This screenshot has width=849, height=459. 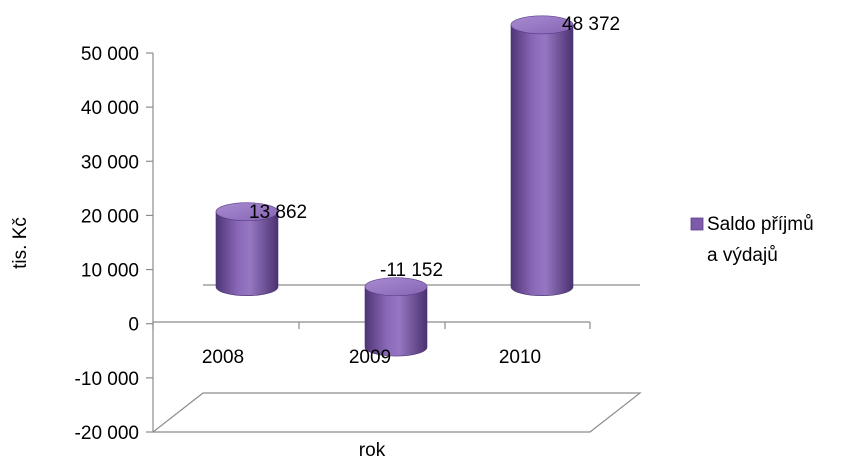 I want to click on chart-floor, so click(x=396, y=412).